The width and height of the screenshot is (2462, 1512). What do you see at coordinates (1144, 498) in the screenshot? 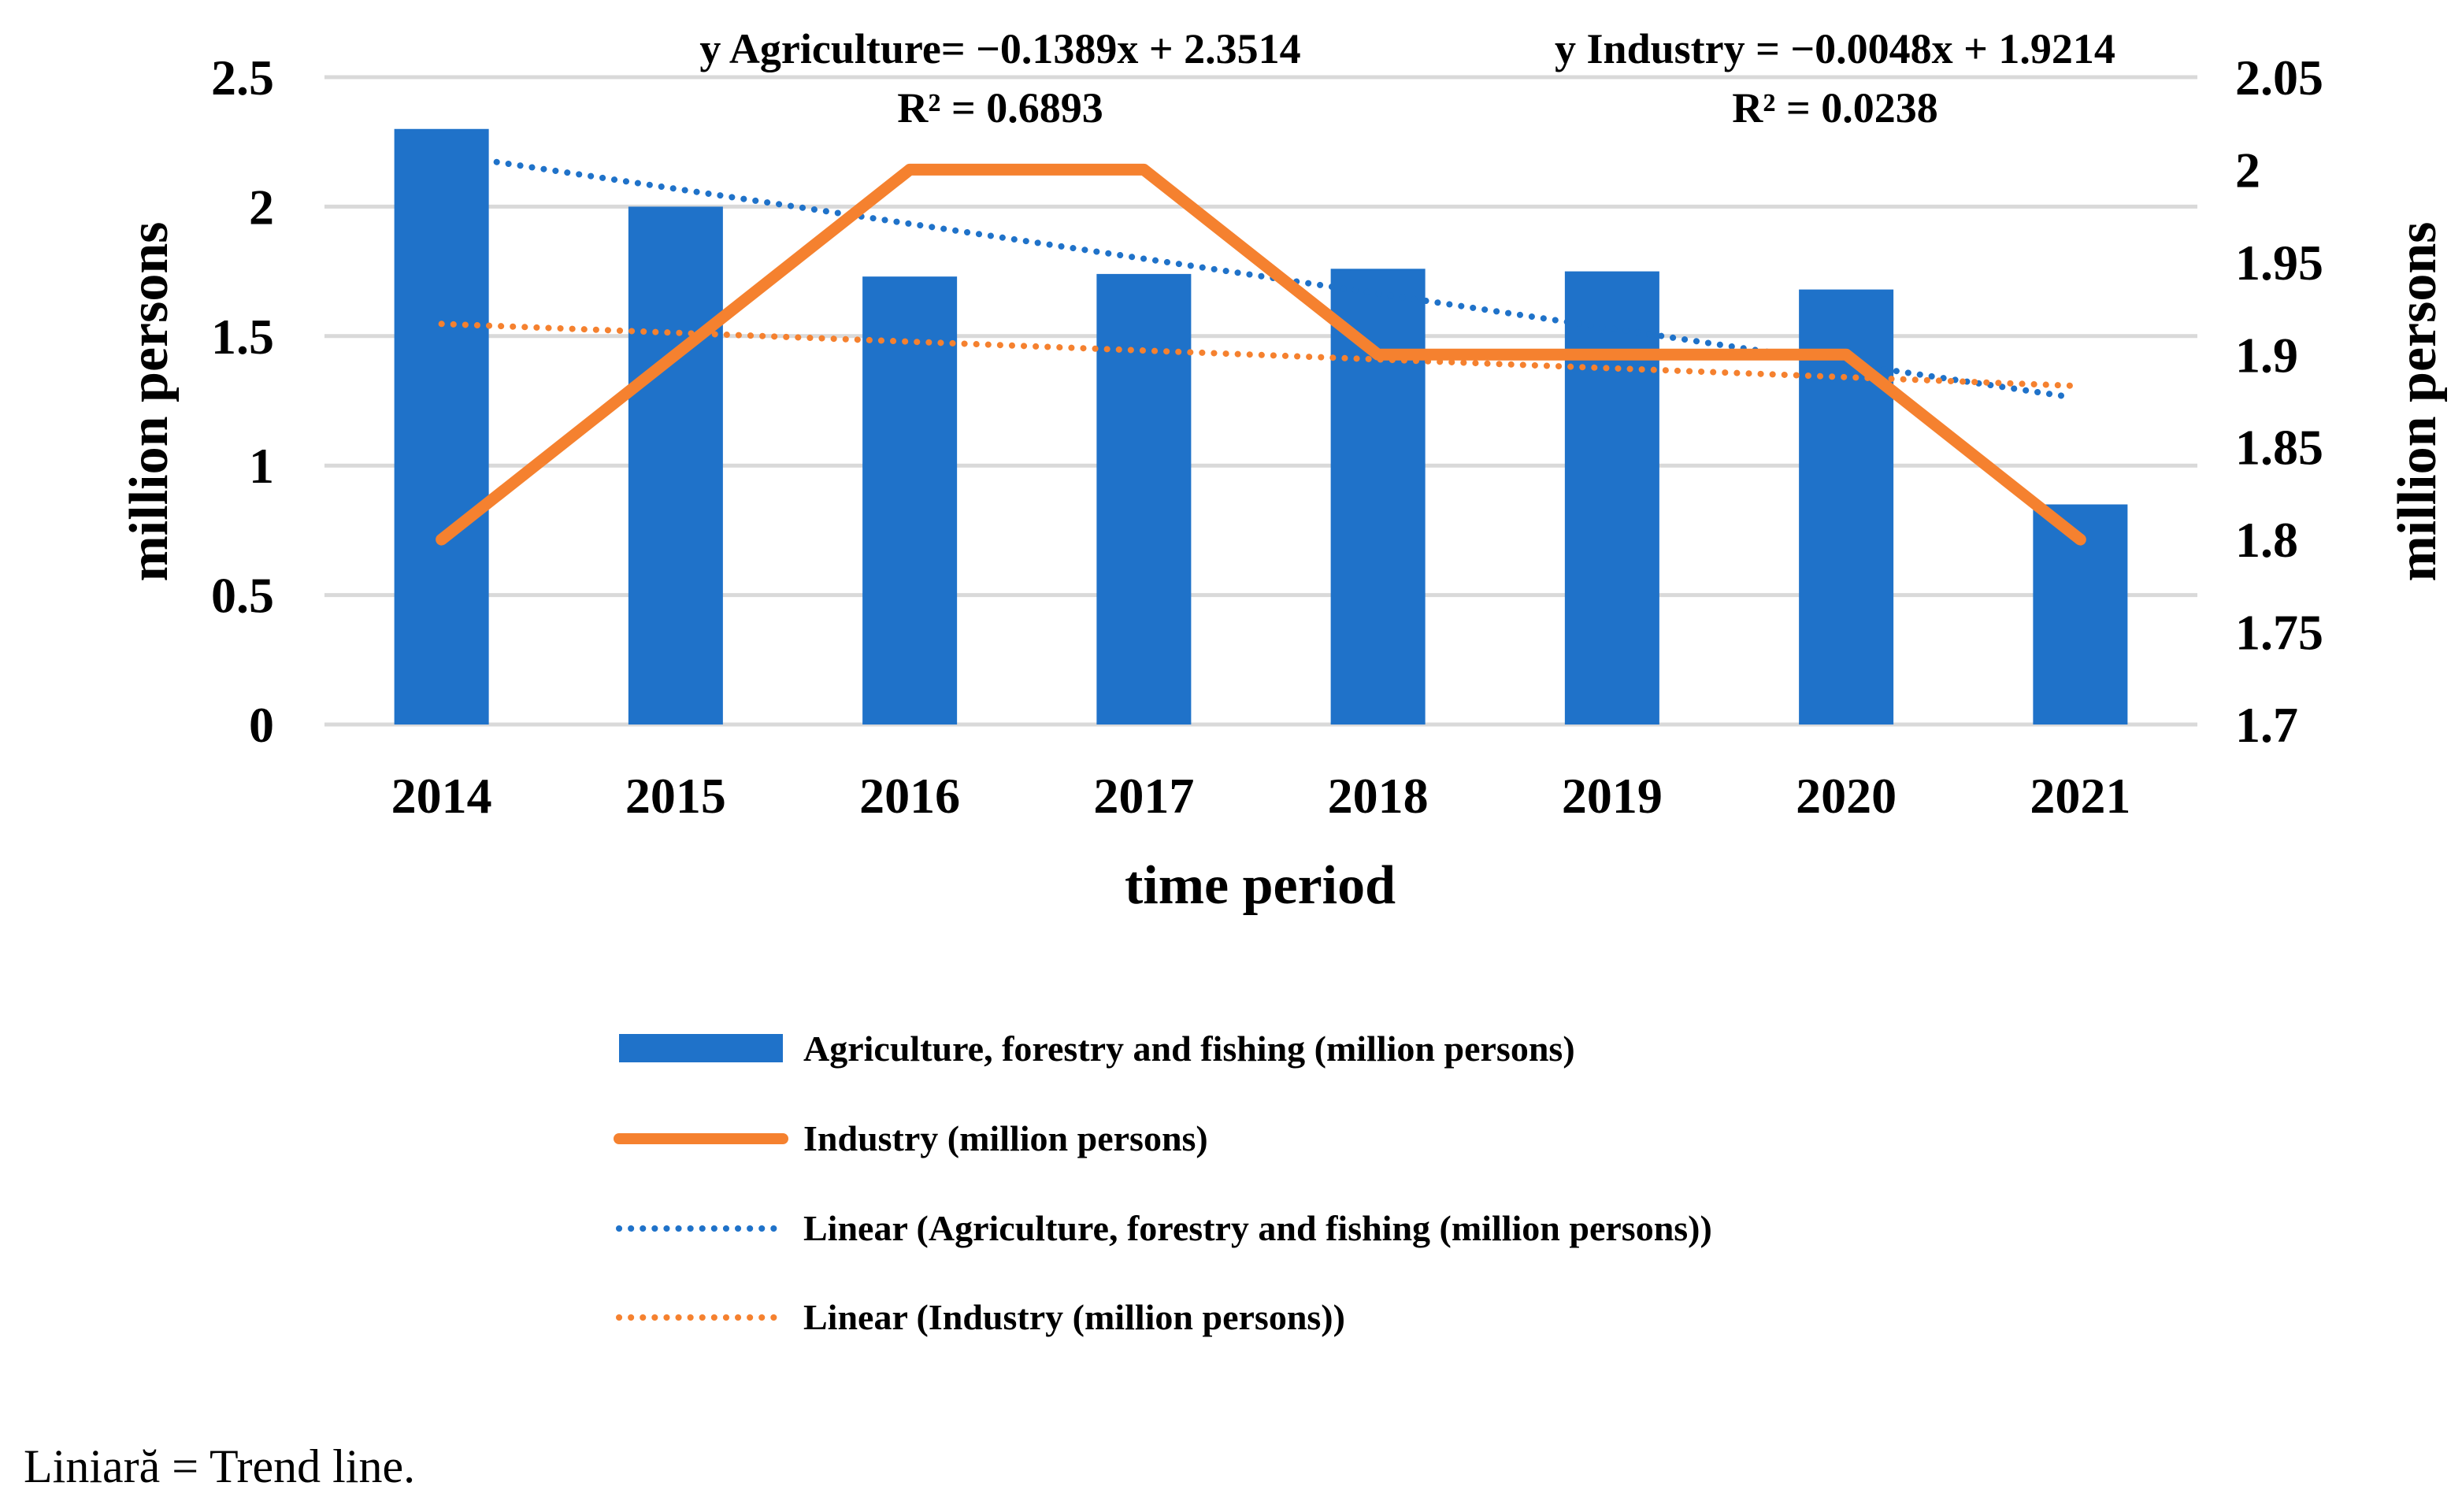
I see `bar-2017` at bounding box center [1144, 498].